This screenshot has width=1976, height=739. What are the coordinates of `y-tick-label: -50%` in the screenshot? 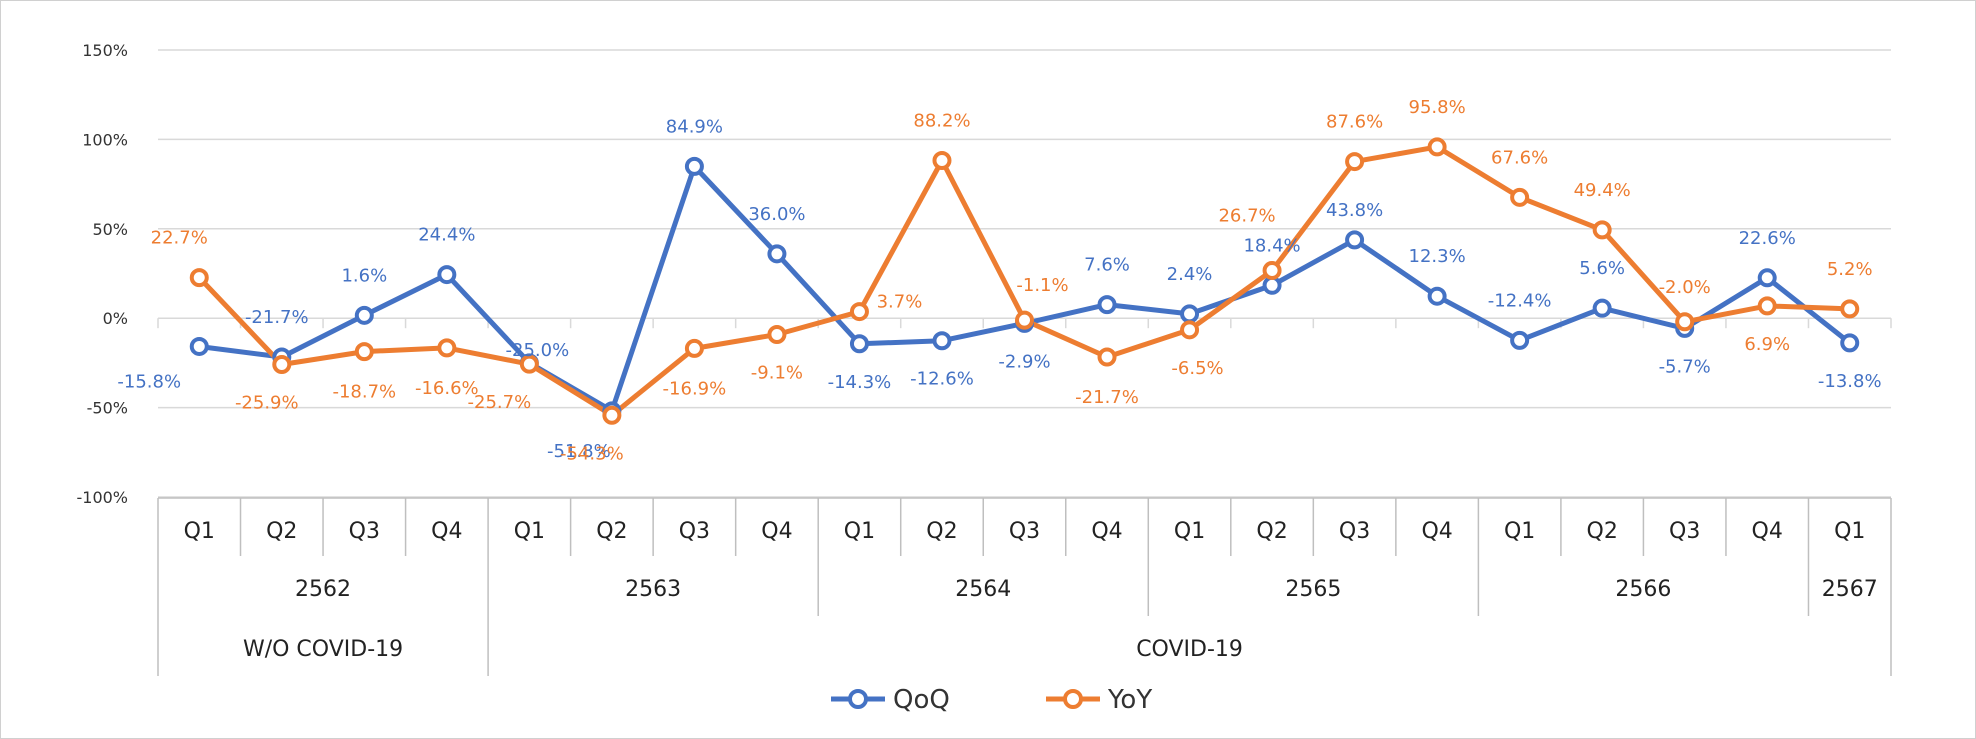 It's located at (107, 408).